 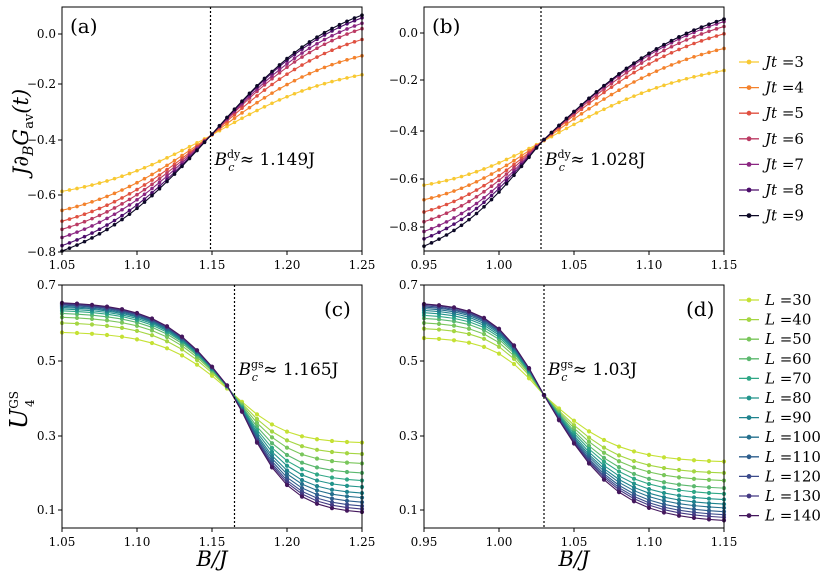 What do you see at coordinates (499, 265) in the screenshot?
I see `x-tick-label-b-1: 1.00` at bounding box center [499, 265].